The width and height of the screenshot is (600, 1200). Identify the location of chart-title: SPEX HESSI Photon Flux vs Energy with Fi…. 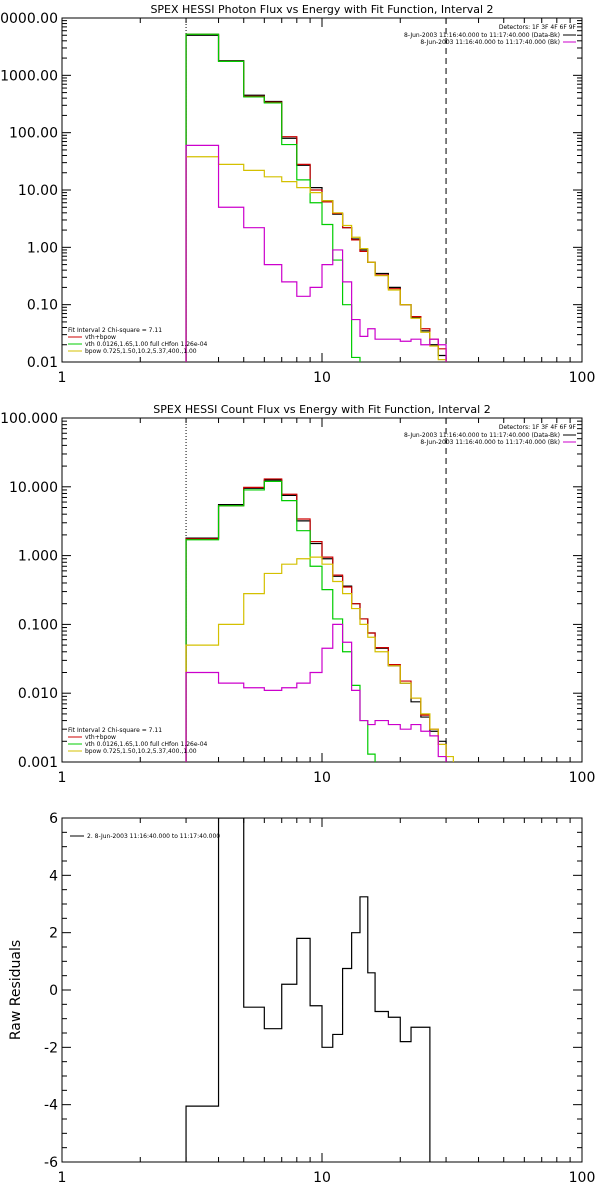
(321, 9).